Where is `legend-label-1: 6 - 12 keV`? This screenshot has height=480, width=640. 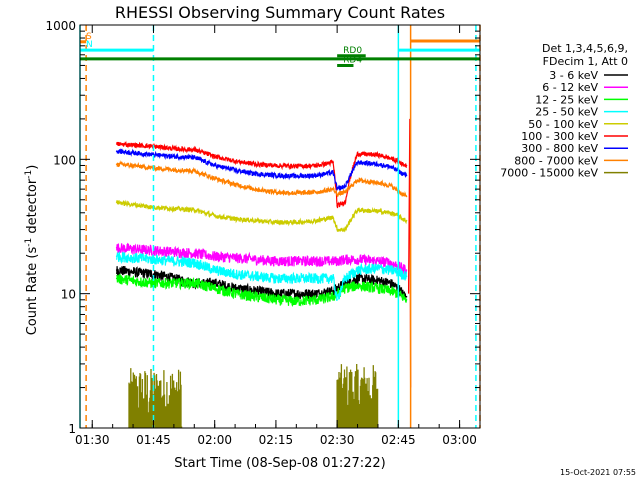
legend-label-1: 6 - 12 keV is located at coordinates (570, 87).